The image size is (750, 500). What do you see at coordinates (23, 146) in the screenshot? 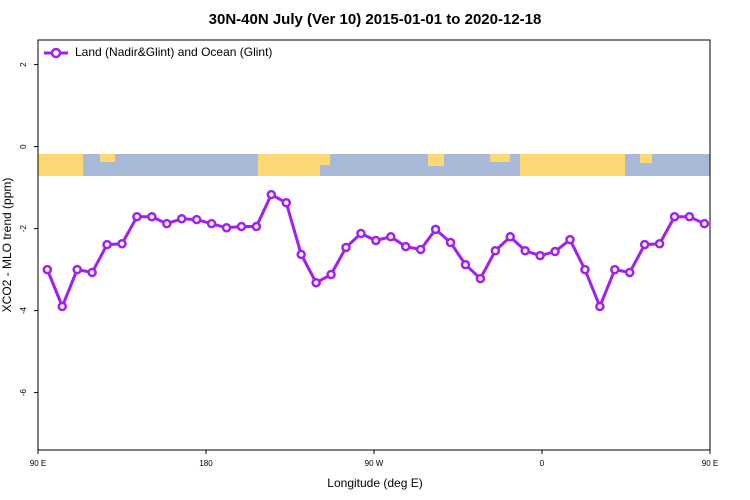
I see `y-tick-label: 0` at bounding box center [23, 146].